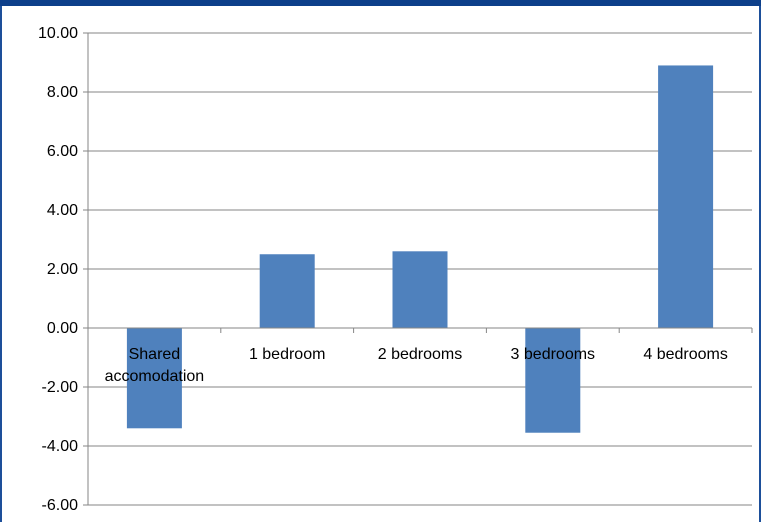 Image resolution: width=761 pixels, height=522 pixels. Describe the element at coordinates (62, 269) in the screenshot. I see `y-tick-label: 2.00` at that location.